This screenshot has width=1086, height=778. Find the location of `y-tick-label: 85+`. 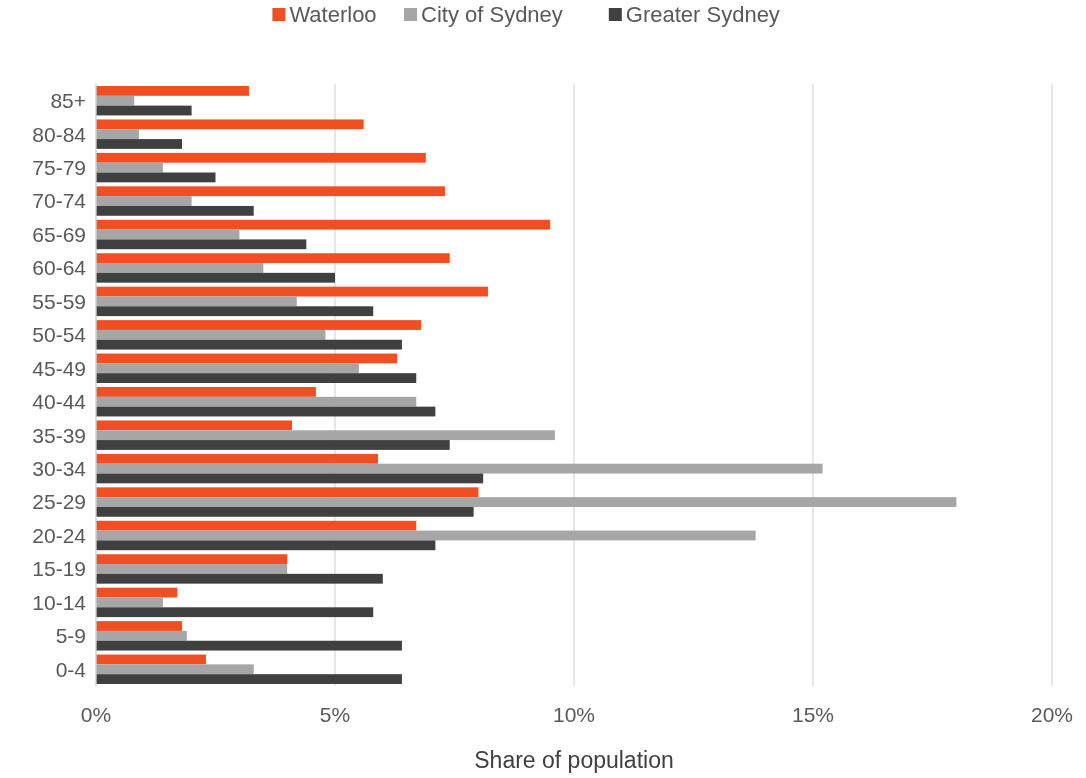

y-tick-label: 85+ is located at coordinates (68, 101).